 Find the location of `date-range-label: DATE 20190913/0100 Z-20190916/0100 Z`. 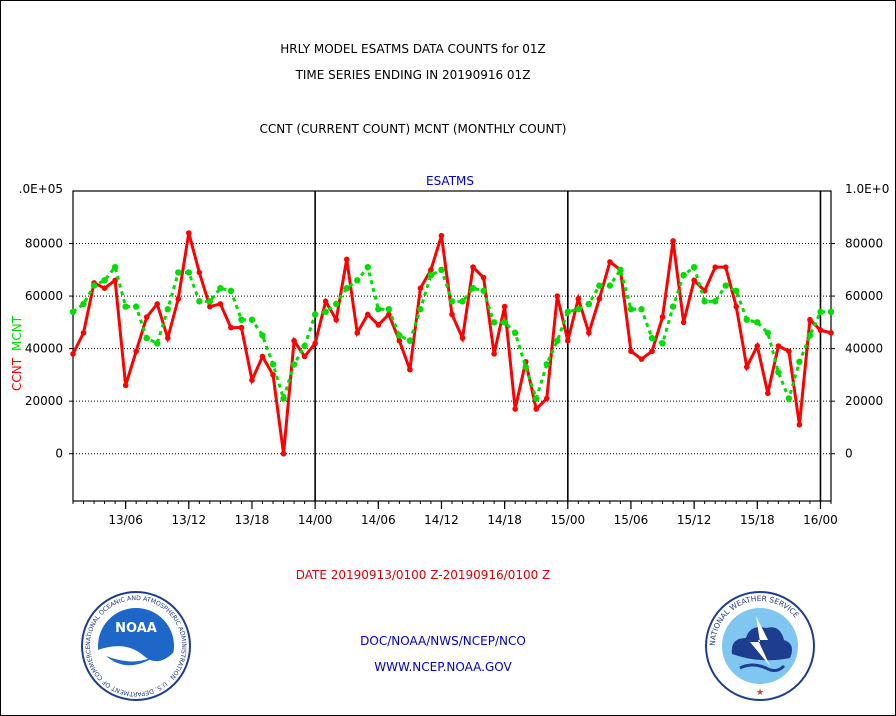

date-range-label: DATE 20190913/0100 Z-20190916/0100 Z is located at coordinates (423, 575).